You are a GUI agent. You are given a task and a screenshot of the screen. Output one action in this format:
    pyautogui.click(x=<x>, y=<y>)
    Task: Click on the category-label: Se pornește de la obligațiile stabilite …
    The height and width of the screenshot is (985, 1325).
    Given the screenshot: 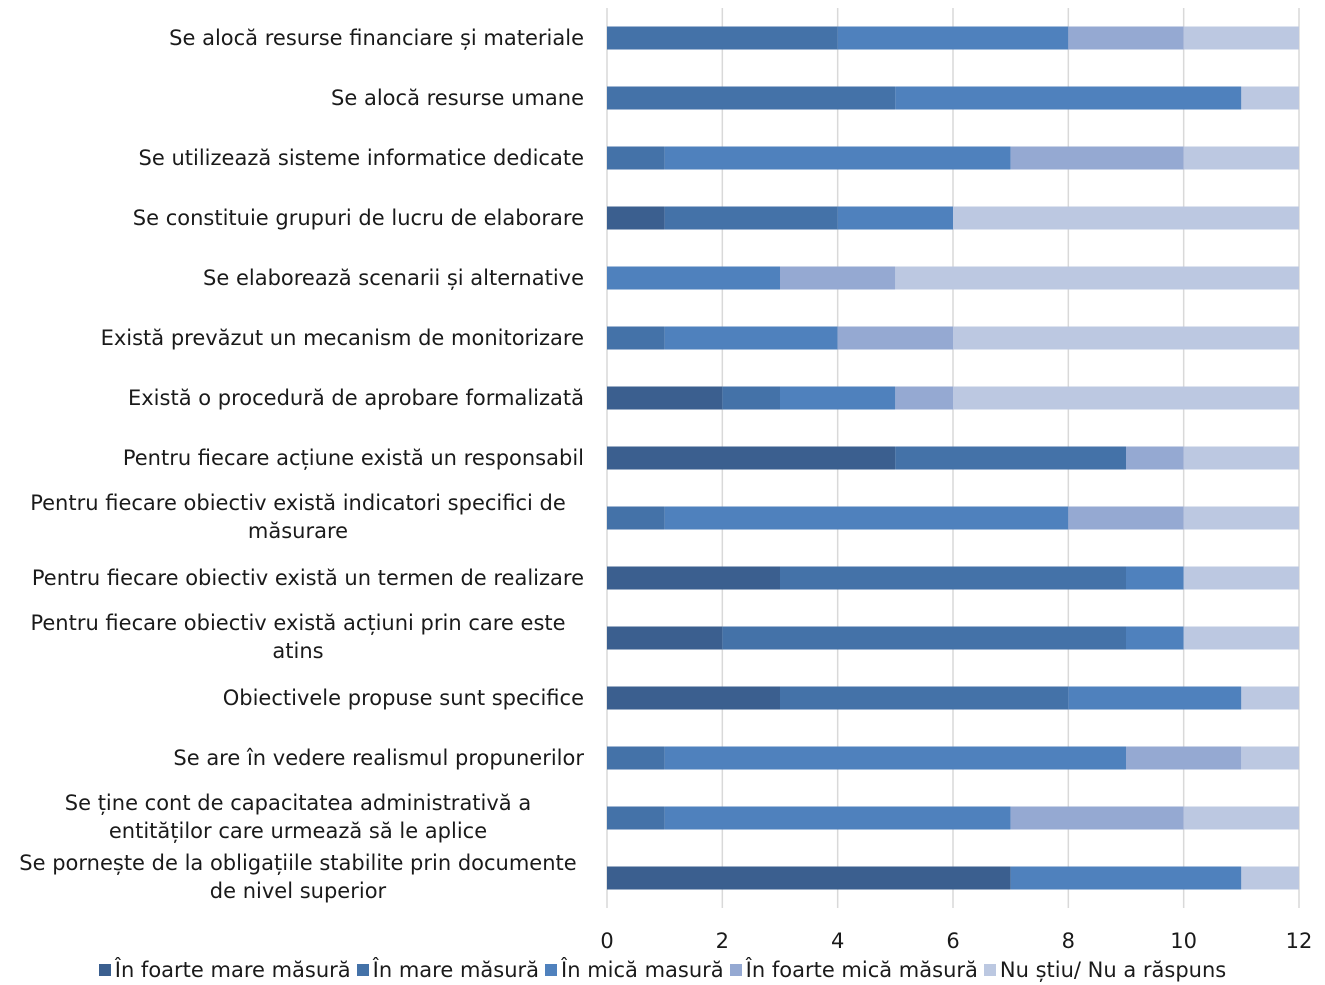 What is the action you would take?
    pyautogui.click(x=297, y=877)
    